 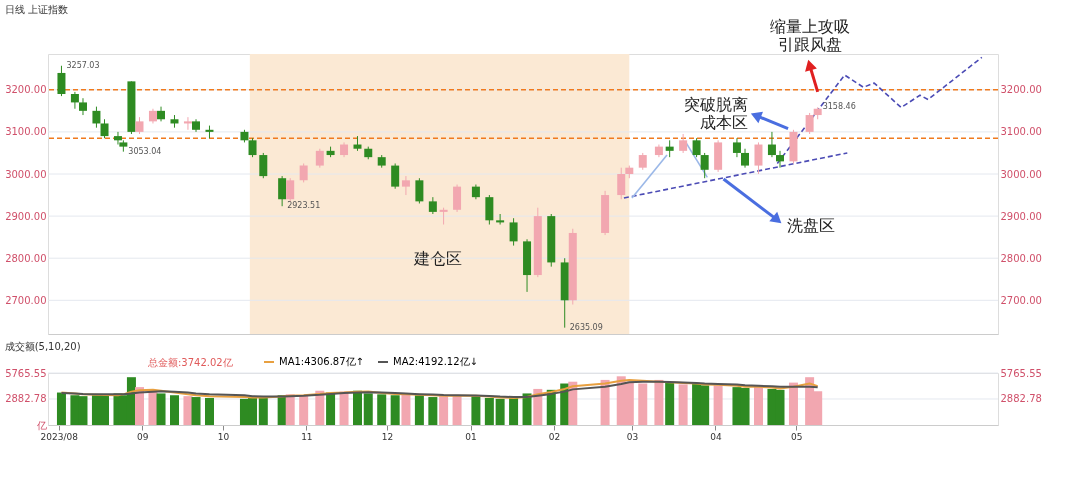 What do you see at coordinates (304, 206) in the screenshot?
I see `annotation: 2923.51` at bounding box center [304, 206].